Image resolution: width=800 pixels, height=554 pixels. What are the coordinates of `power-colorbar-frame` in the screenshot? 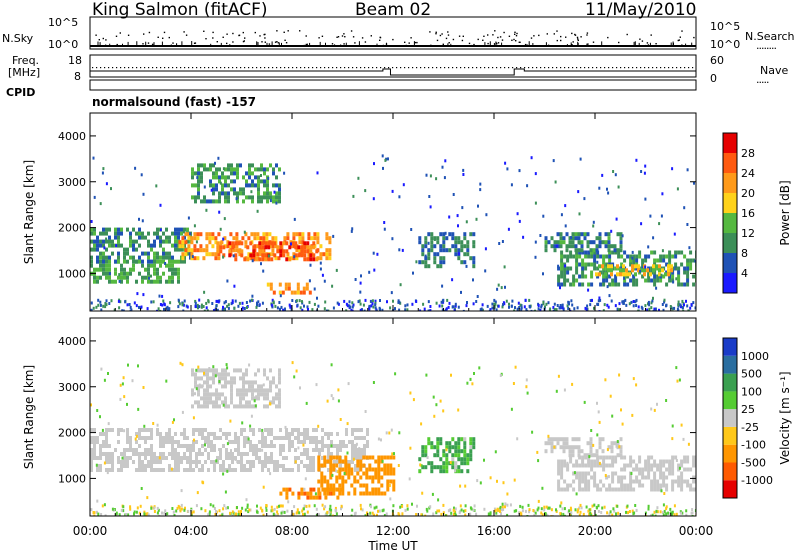 It's located at (730, 213).